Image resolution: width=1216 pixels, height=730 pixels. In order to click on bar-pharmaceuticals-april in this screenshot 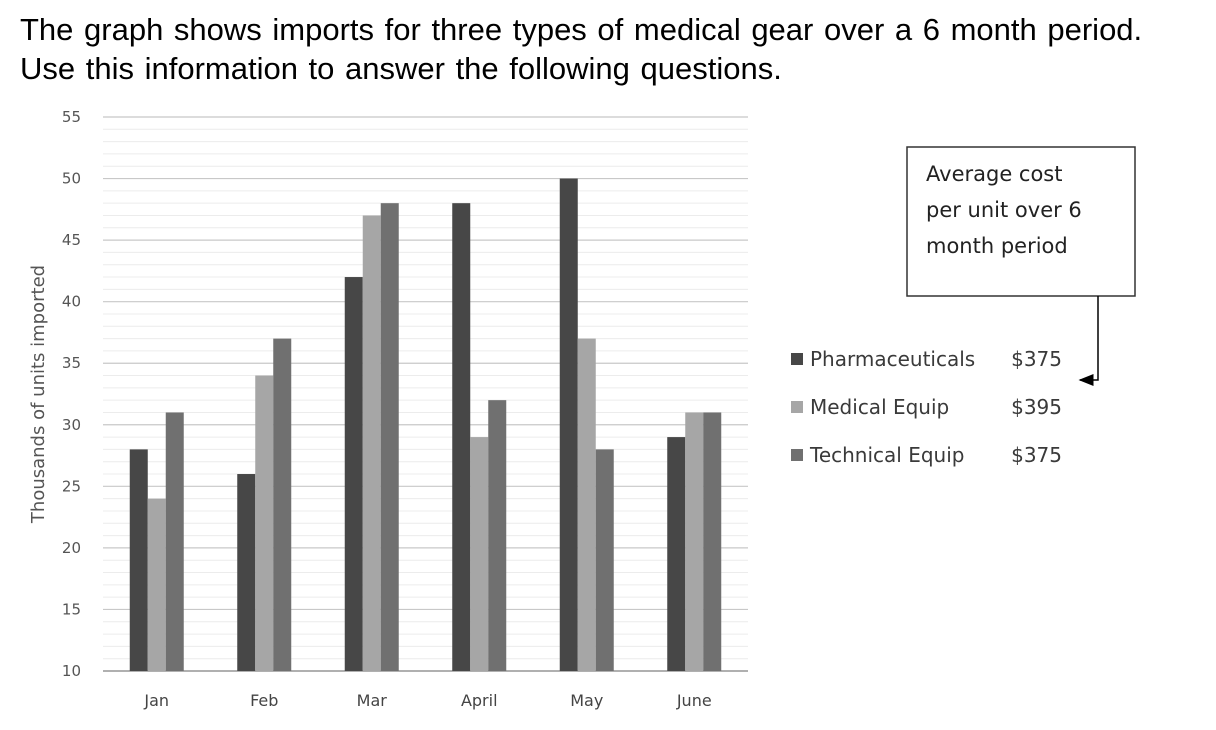, I will do `click(461, 437)`.